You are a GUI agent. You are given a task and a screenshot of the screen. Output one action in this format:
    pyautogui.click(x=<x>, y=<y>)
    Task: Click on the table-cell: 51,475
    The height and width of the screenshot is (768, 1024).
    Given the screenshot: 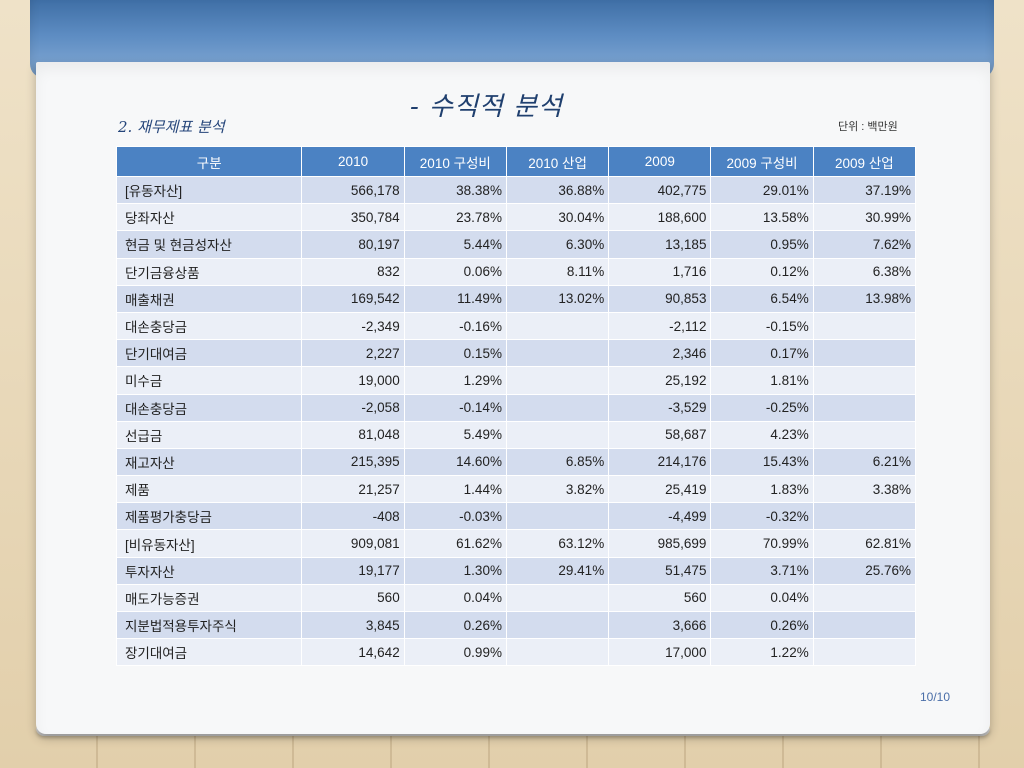 What is the action you would take?
    pyautogui.click(x=660, y=570)
    